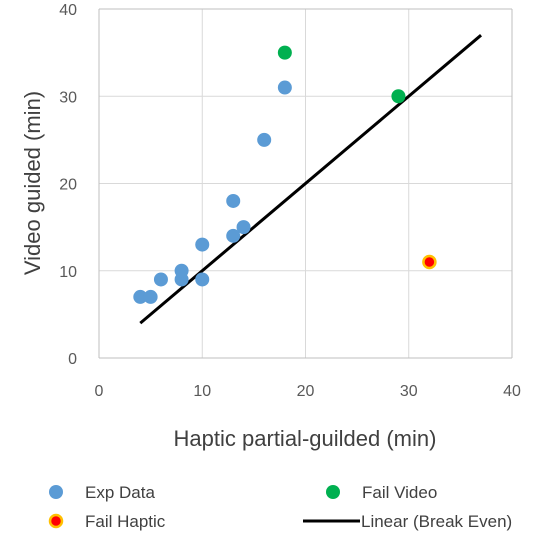 Image resolution: width=557 pixels, height=536 pixels. I want to click on x-tick-label: 30, so click(409, 391).